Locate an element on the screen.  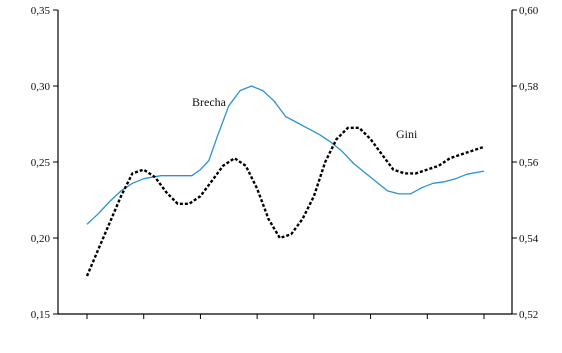
left-tick-label: 0,30 is located at coordinates (41, 87).